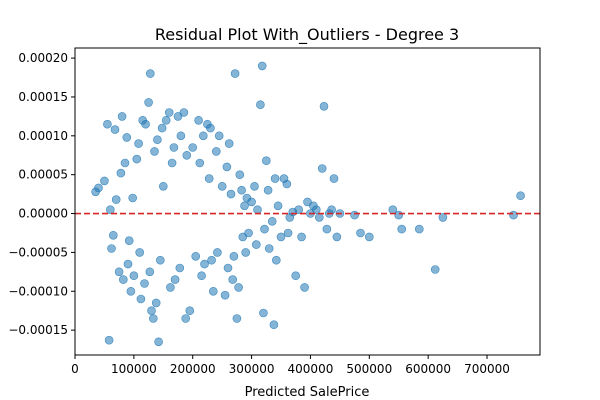  I want to click on y-tick-label-1: −0.00010, so click(38, 291).